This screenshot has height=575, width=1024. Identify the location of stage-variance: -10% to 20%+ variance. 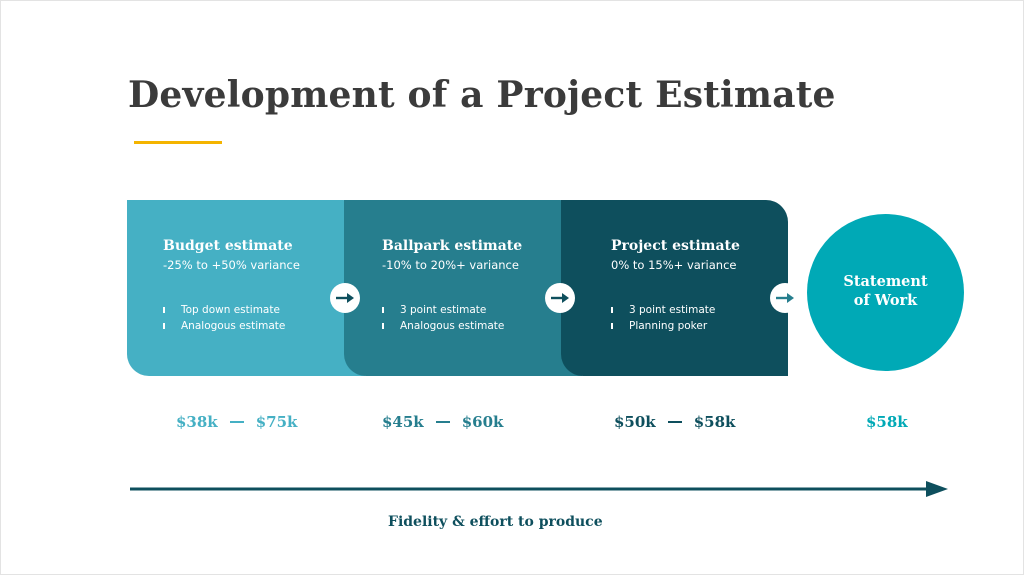
(450, 265).